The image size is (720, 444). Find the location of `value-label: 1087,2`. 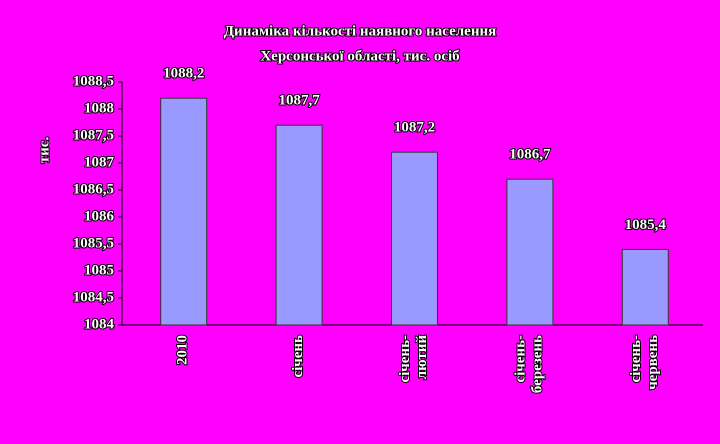

value-label: 1087,2 is located at coordinates (414, 128).